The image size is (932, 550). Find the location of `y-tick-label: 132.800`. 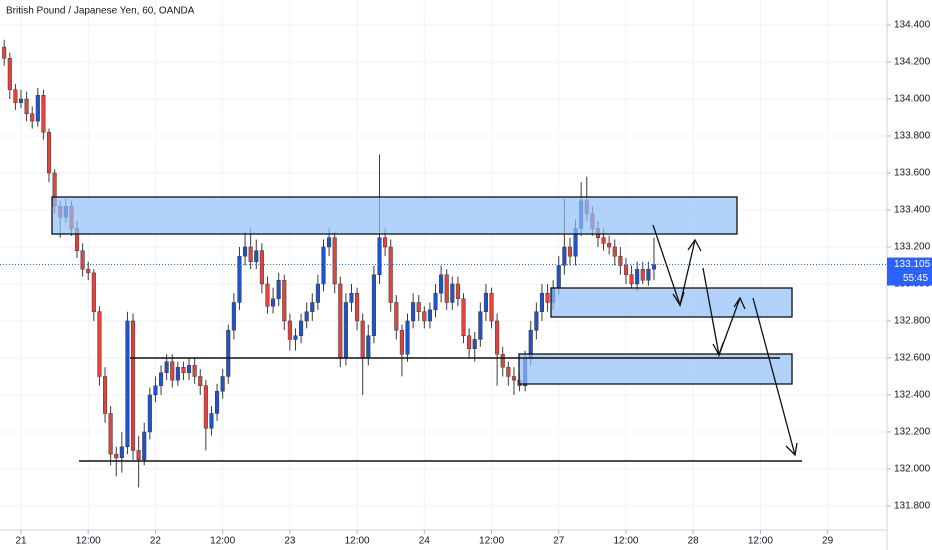

y-tick-label: 132.800 is located at coordinates (912, 321).